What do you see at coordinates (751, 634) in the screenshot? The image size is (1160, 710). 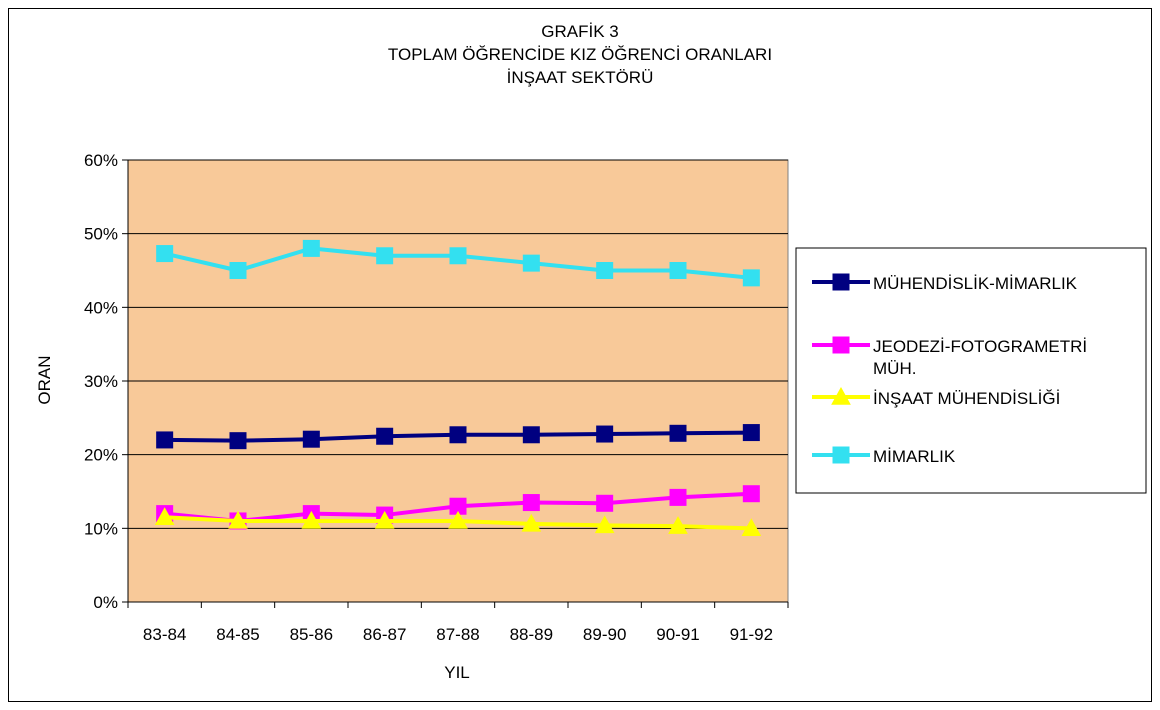 I see `x-tick-label: 91-92` at bounding box center [751, 634].